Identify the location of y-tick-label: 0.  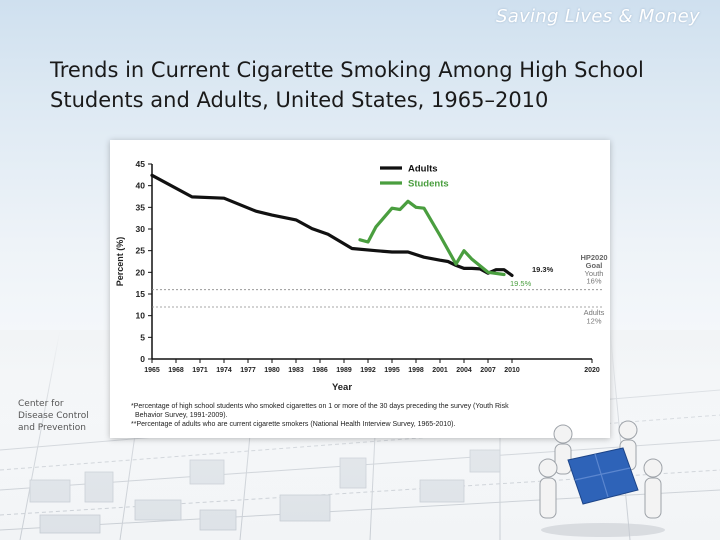
(142, 359).